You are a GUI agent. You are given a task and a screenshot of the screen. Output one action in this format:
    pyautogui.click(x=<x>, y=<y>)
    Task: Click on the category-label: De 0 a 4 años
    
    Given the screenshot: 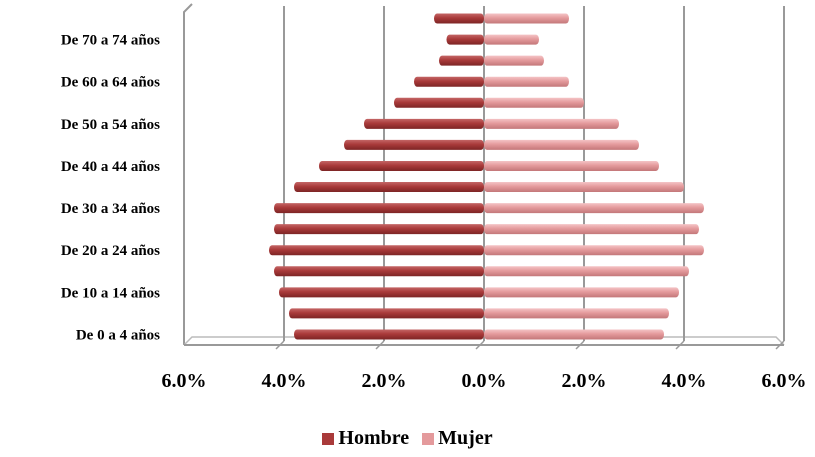 What is the action you would take?
    pyautogui.click(x=118, y=335)
    